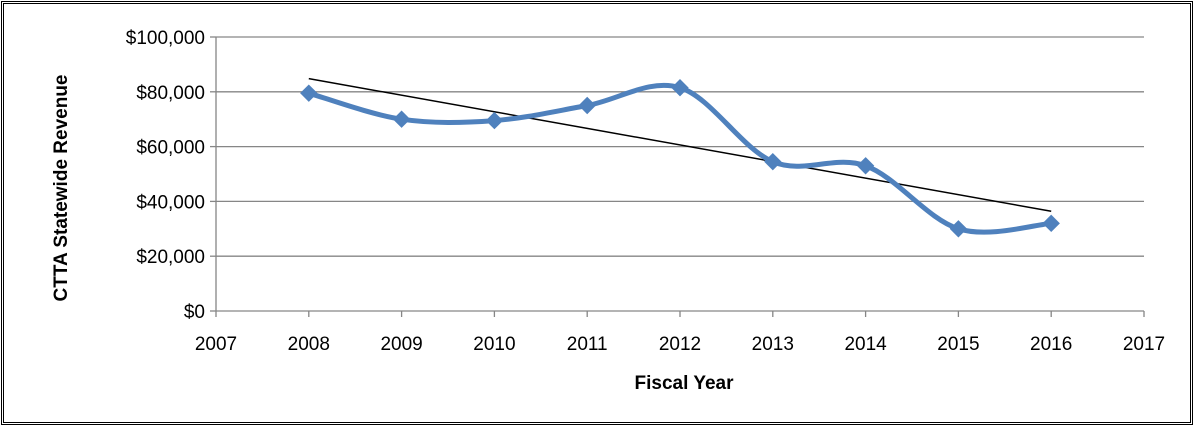 This screenshot has height=428, width=1196. Describe the element at coordinates (61, 188) in the screenshot. I see `y-axis-title: CTTA Statewide Revenue` at that location.